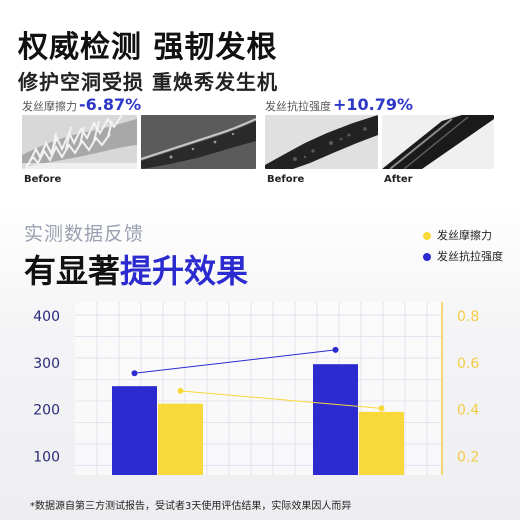 The image size is (520, 520). What do you see at coordinates (191, 506) in the screenshot?
I see `footnote: *数据源自第三方测试报告，受试者3天使用评估结果，实际效果因人而异` at bounding box center [191, 506].